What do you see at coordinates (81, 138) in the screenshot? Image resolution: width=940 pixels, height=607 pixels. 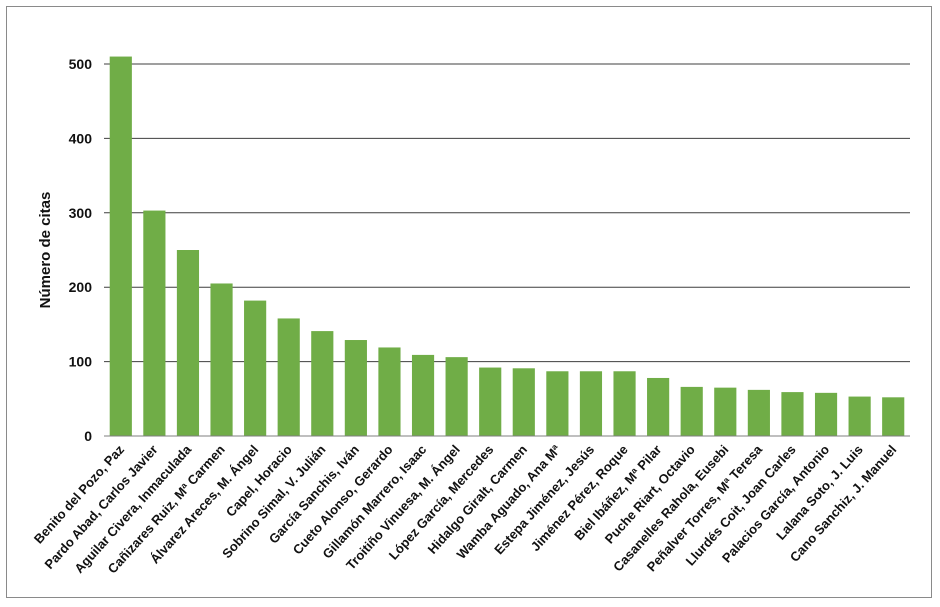 I see `y-tick-label: 400` at bounding box center [81, 138].